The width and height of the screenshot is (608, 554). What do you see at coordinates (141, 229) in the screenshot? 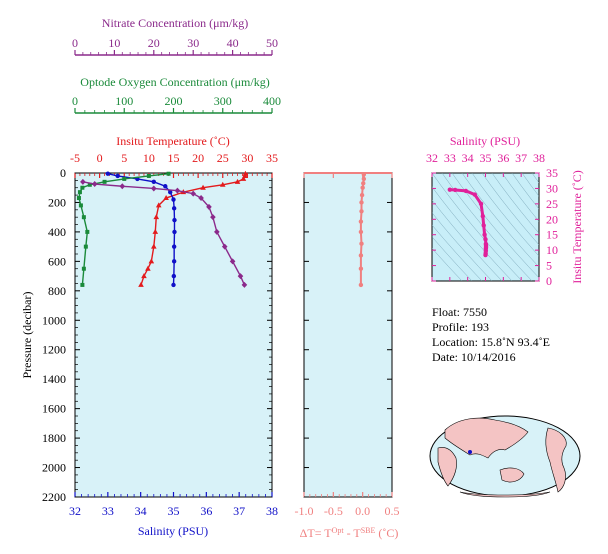
I see `salinity-profile-line` at bounding box center [141, 229].